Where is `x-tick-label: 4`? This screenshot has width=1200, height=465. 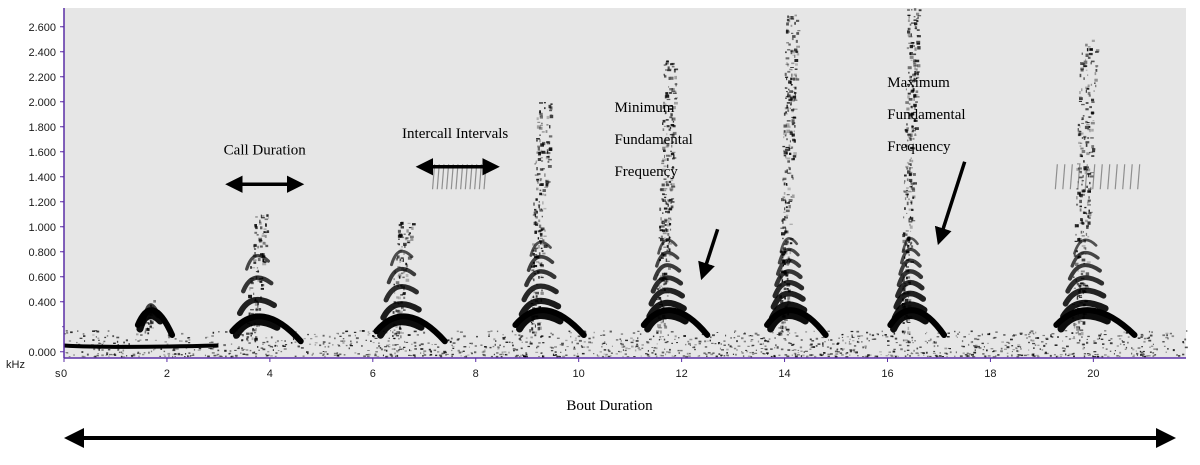 x-tick-label: 4 is located at coordinates (270, 374).